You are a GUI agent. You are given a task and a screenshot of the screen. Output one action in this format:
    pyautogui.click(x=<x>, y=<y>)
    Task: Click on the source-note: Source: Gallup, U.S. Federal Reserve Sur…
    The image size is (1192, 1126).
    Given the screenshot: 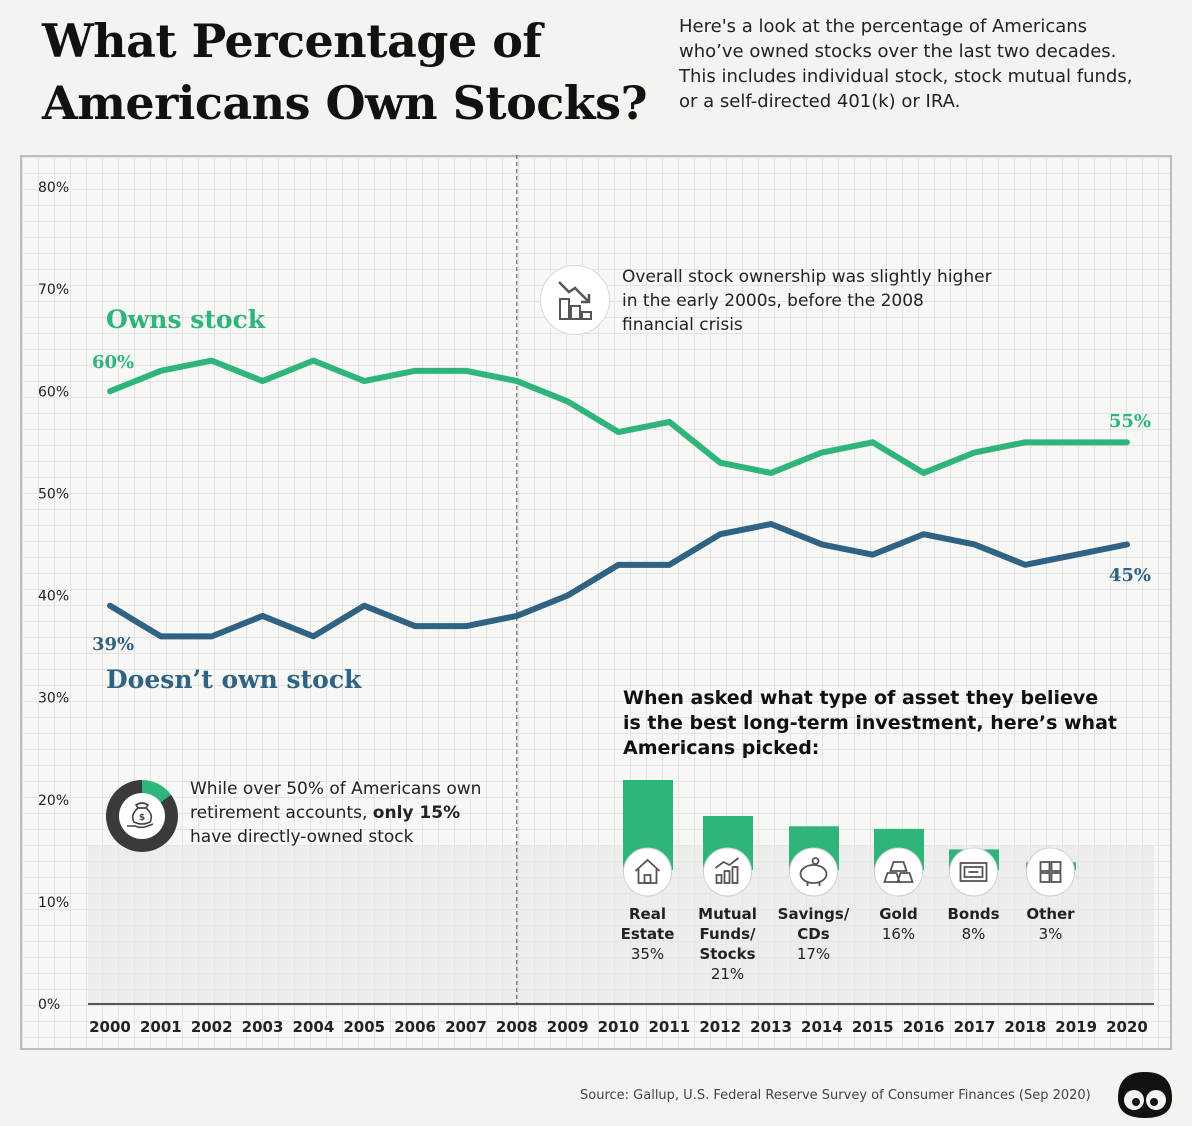 What is the action you would take?
    pyautogui.click(x=835, y=1095)
    